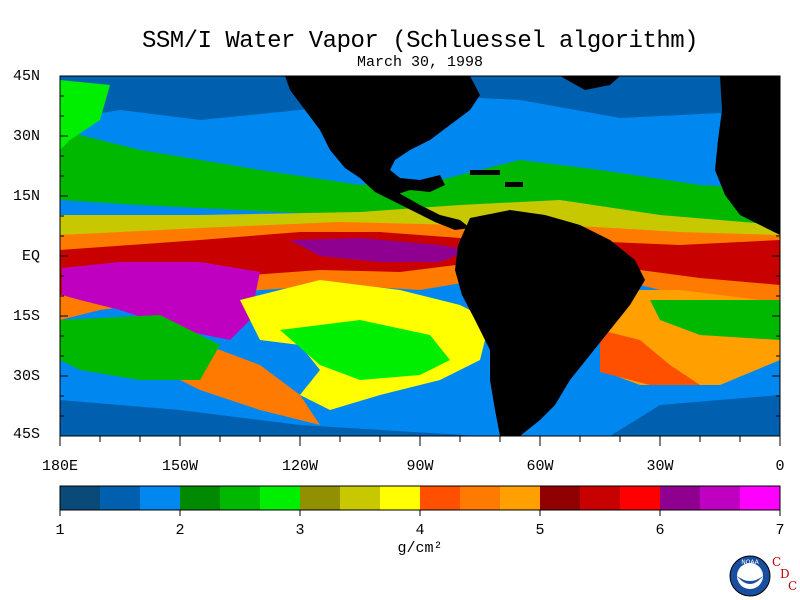  Describe the element at coordinates (60, 530) in the screenshot. I see `colorbar-tick-1: 1` at that location.